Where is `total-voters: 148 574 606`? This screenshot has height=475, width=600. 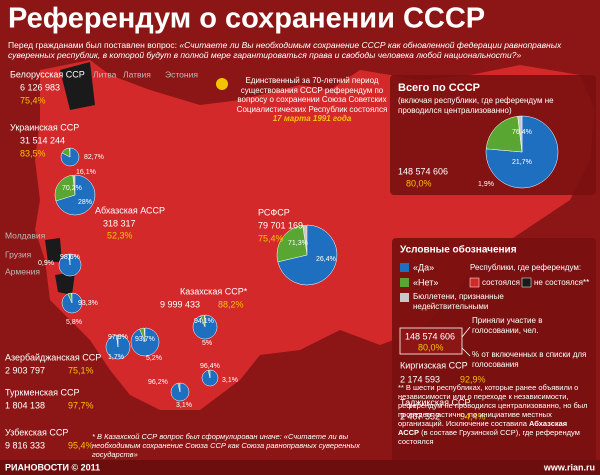 total-voters: 148 574 606 is located at coordinates (423, 171).